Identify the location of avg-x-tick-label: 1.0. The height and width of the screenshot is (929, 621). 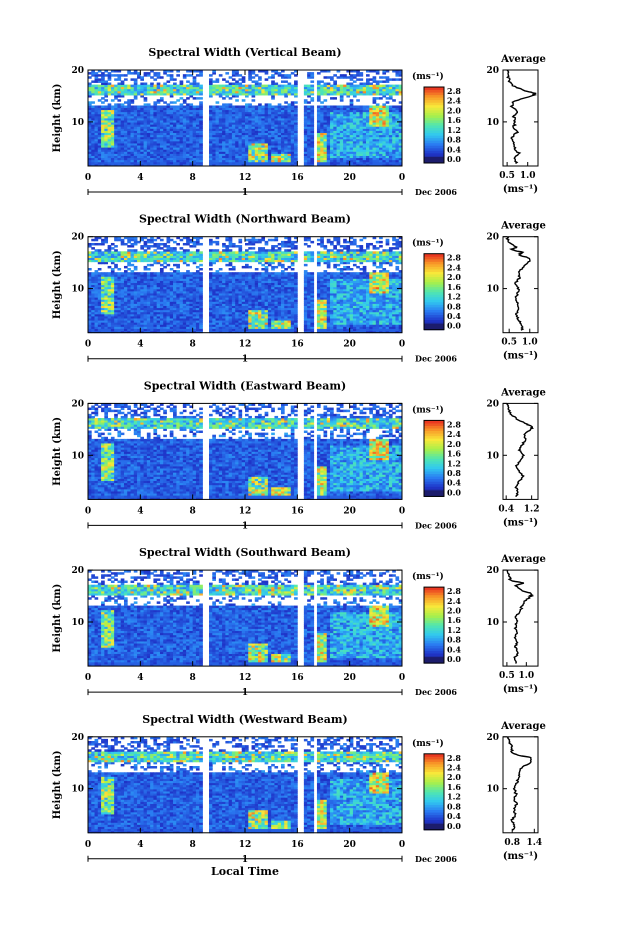
(528, 176).